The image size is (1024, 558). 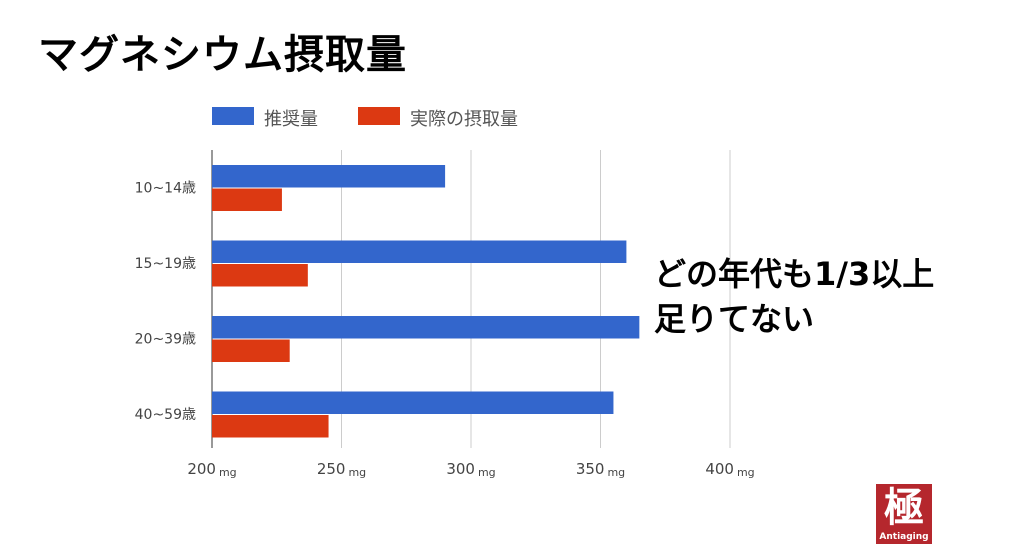 What do you see at coordinates (222, 55) in the screenshot?
I see `page-title: マグネシウム摂取量` at bounding box center [222, 55].